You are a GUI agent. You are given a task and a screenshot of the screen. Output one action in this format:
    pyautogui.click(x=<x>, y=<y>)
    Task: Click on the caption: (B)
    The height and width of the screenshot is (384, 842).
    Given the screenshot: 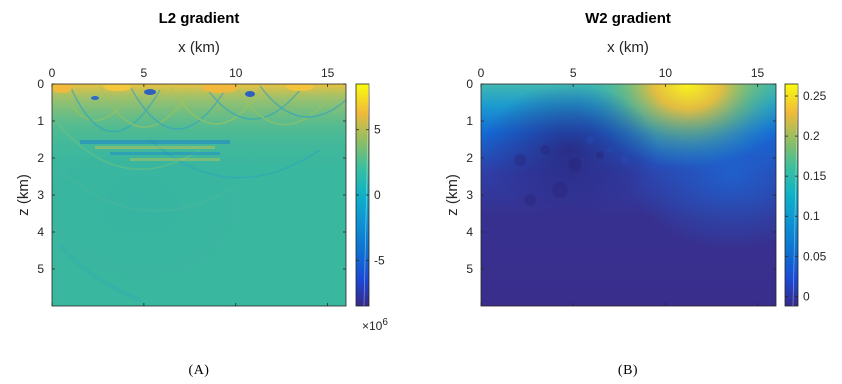 What is the action you would take?
    pyautogui.click(x=628, y=370)
    